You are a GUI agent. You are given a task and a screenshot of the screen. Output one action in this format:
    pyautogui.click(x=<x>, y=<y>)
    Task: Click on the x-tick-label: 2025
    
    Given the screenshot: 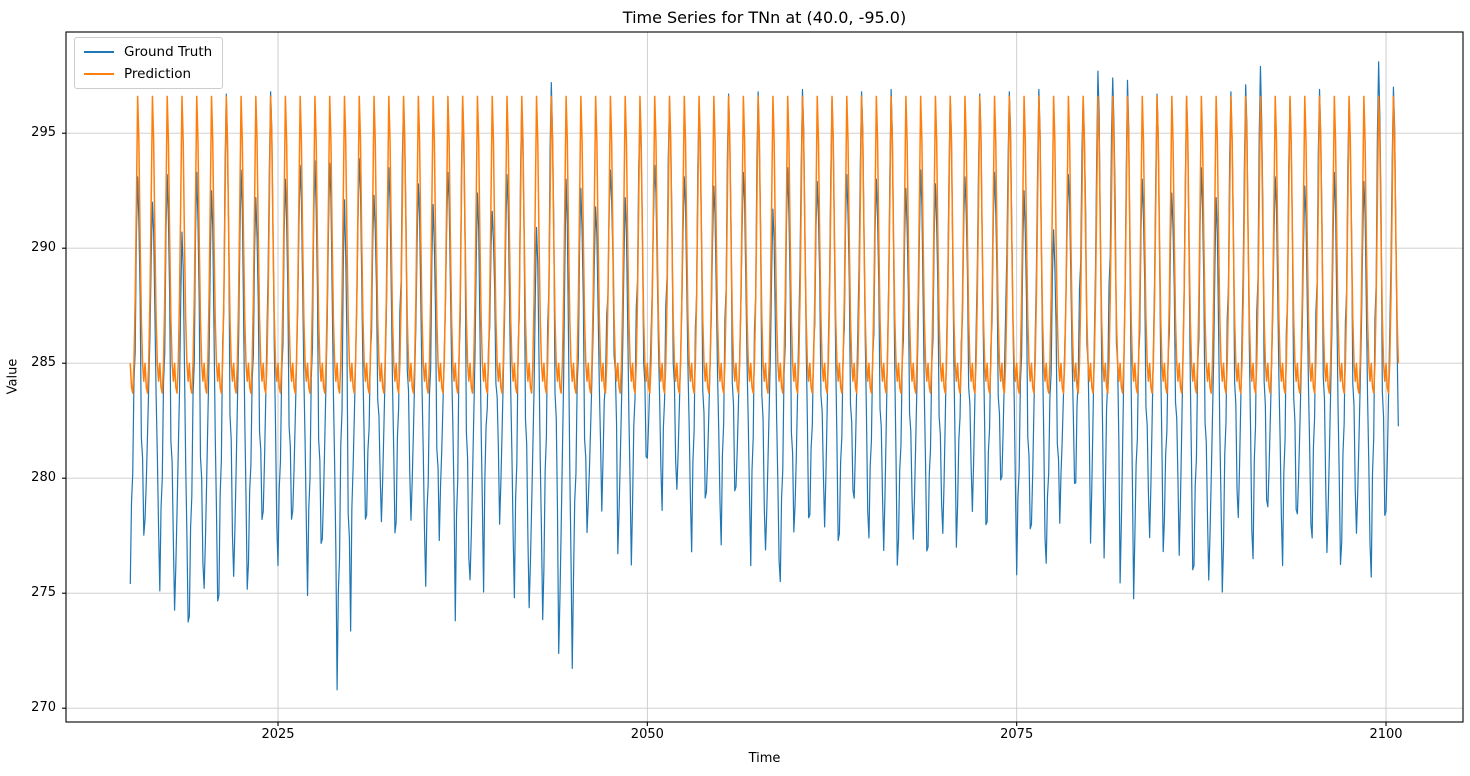 What is the action you would take?
    pyautogui.click(x=278, y=734)
    